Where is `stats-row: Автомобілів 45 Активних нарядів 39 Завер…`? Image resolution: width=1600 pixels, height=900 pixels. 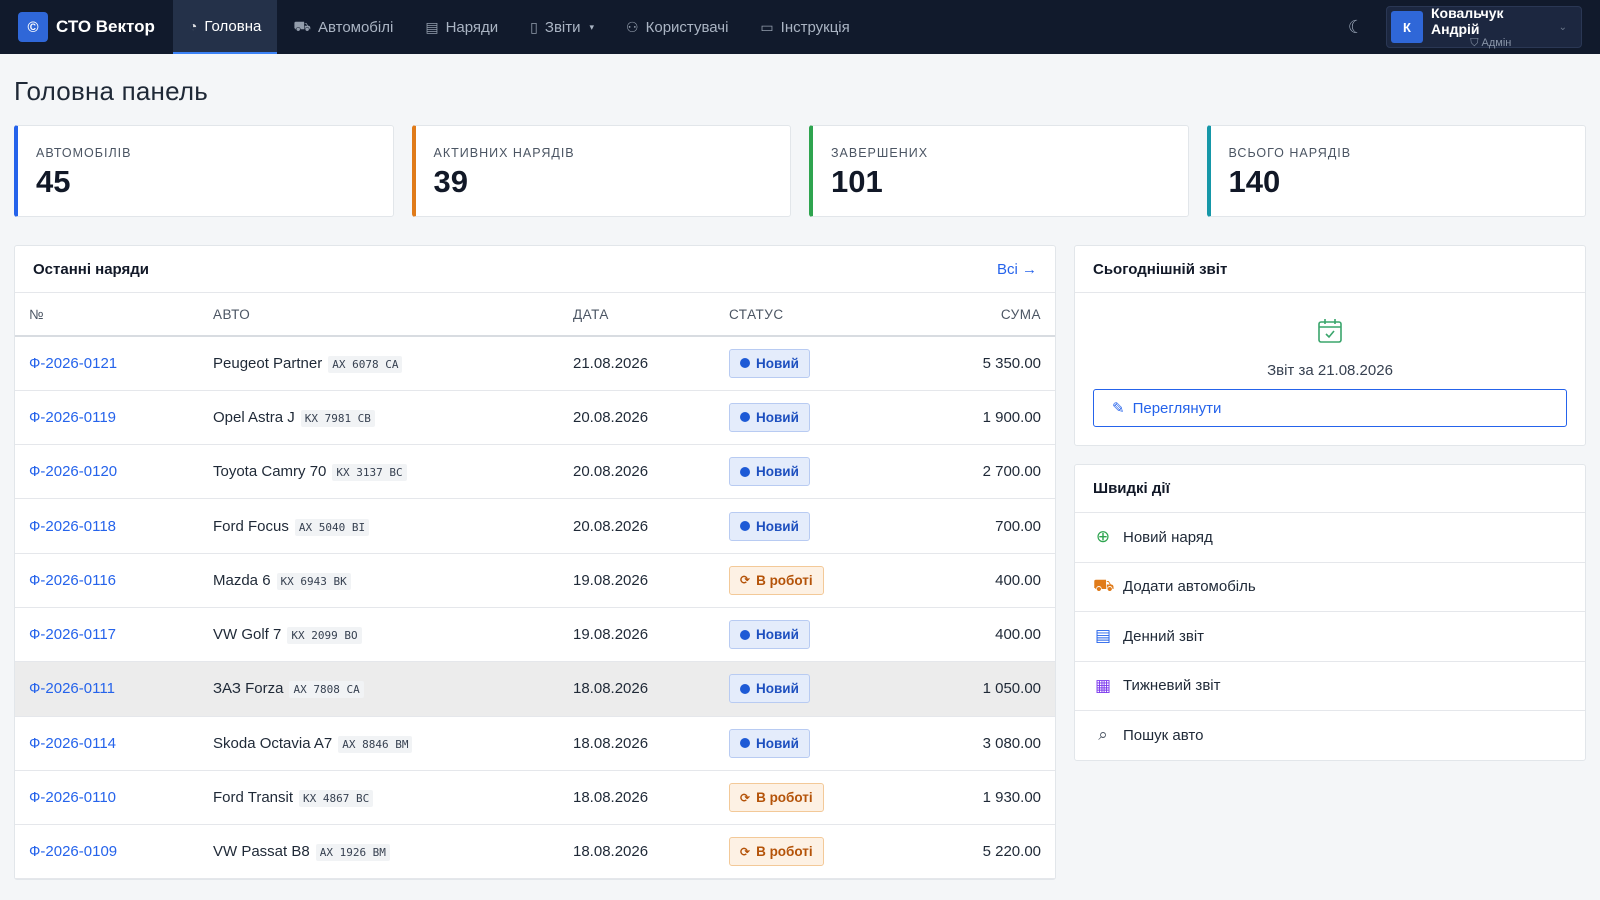
stats-row: Автомобілів 45 Активних нарядів 39 Завер… is located at coordinates (800, 171).